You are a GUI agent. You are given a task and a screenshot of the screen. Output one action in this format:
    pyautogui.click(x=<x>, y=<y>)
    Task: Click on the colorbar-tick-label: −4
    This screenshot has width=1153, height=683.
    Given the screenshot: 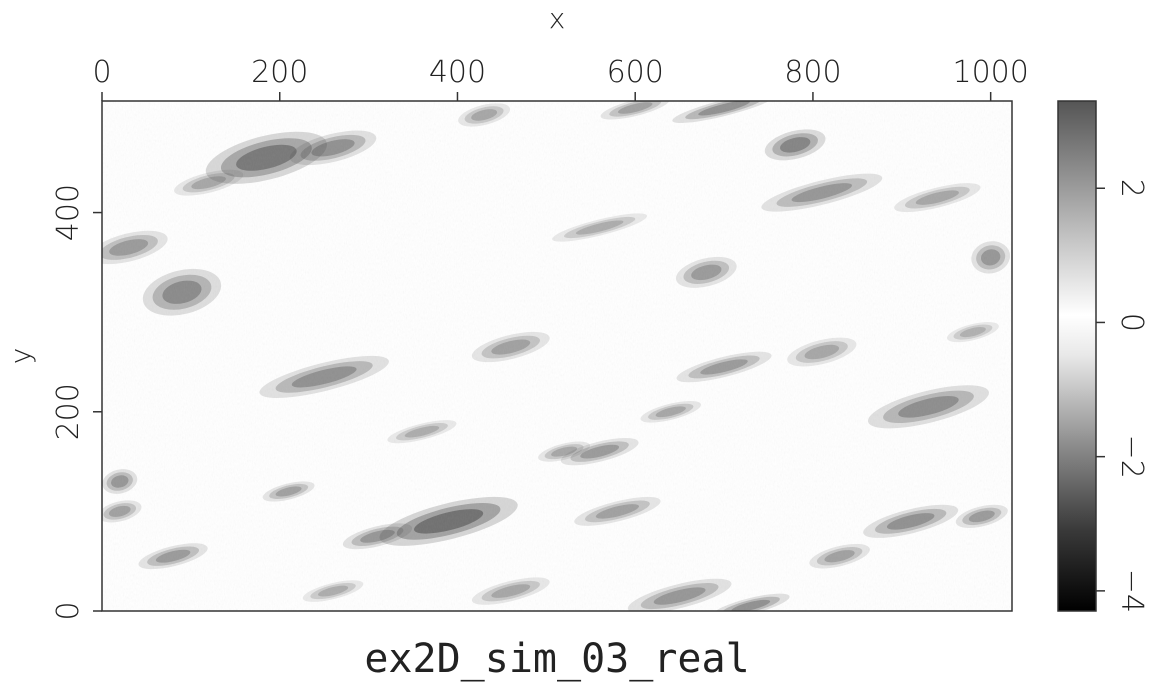 What is the action you would take?
    pyautogui.click(x=1131, y=591)
    